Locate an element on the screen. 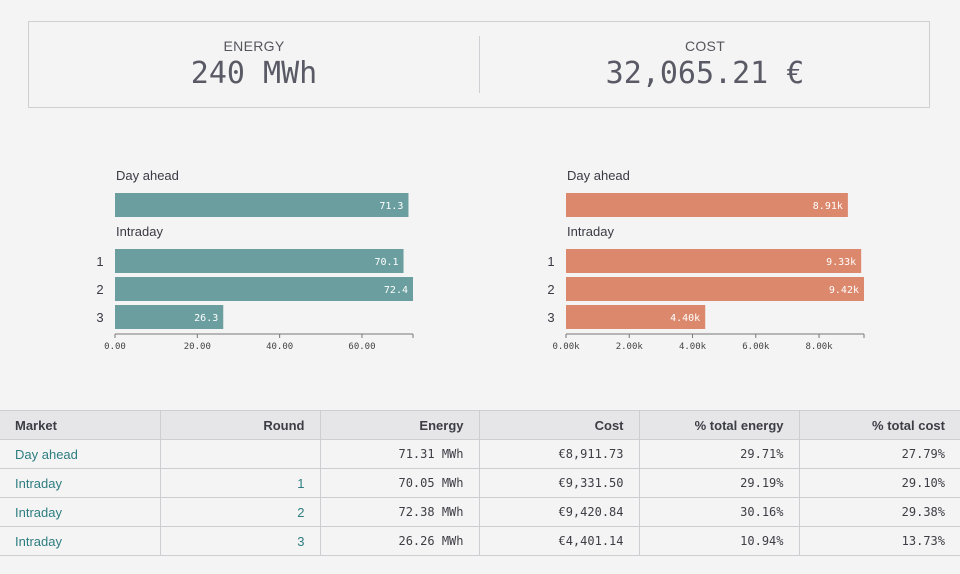 This screenshot has width=960, height=574. round-cell is located at coordinates (240, 454).